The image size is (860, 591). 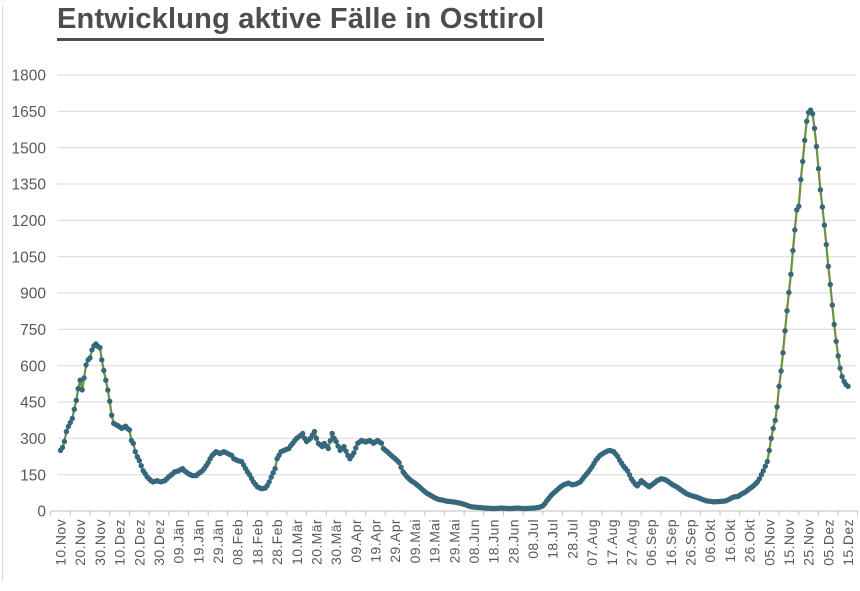 I want to click on chart-title-text: Entwicklung aktive Fälle in Osttirol, so click(x=301, y=22).